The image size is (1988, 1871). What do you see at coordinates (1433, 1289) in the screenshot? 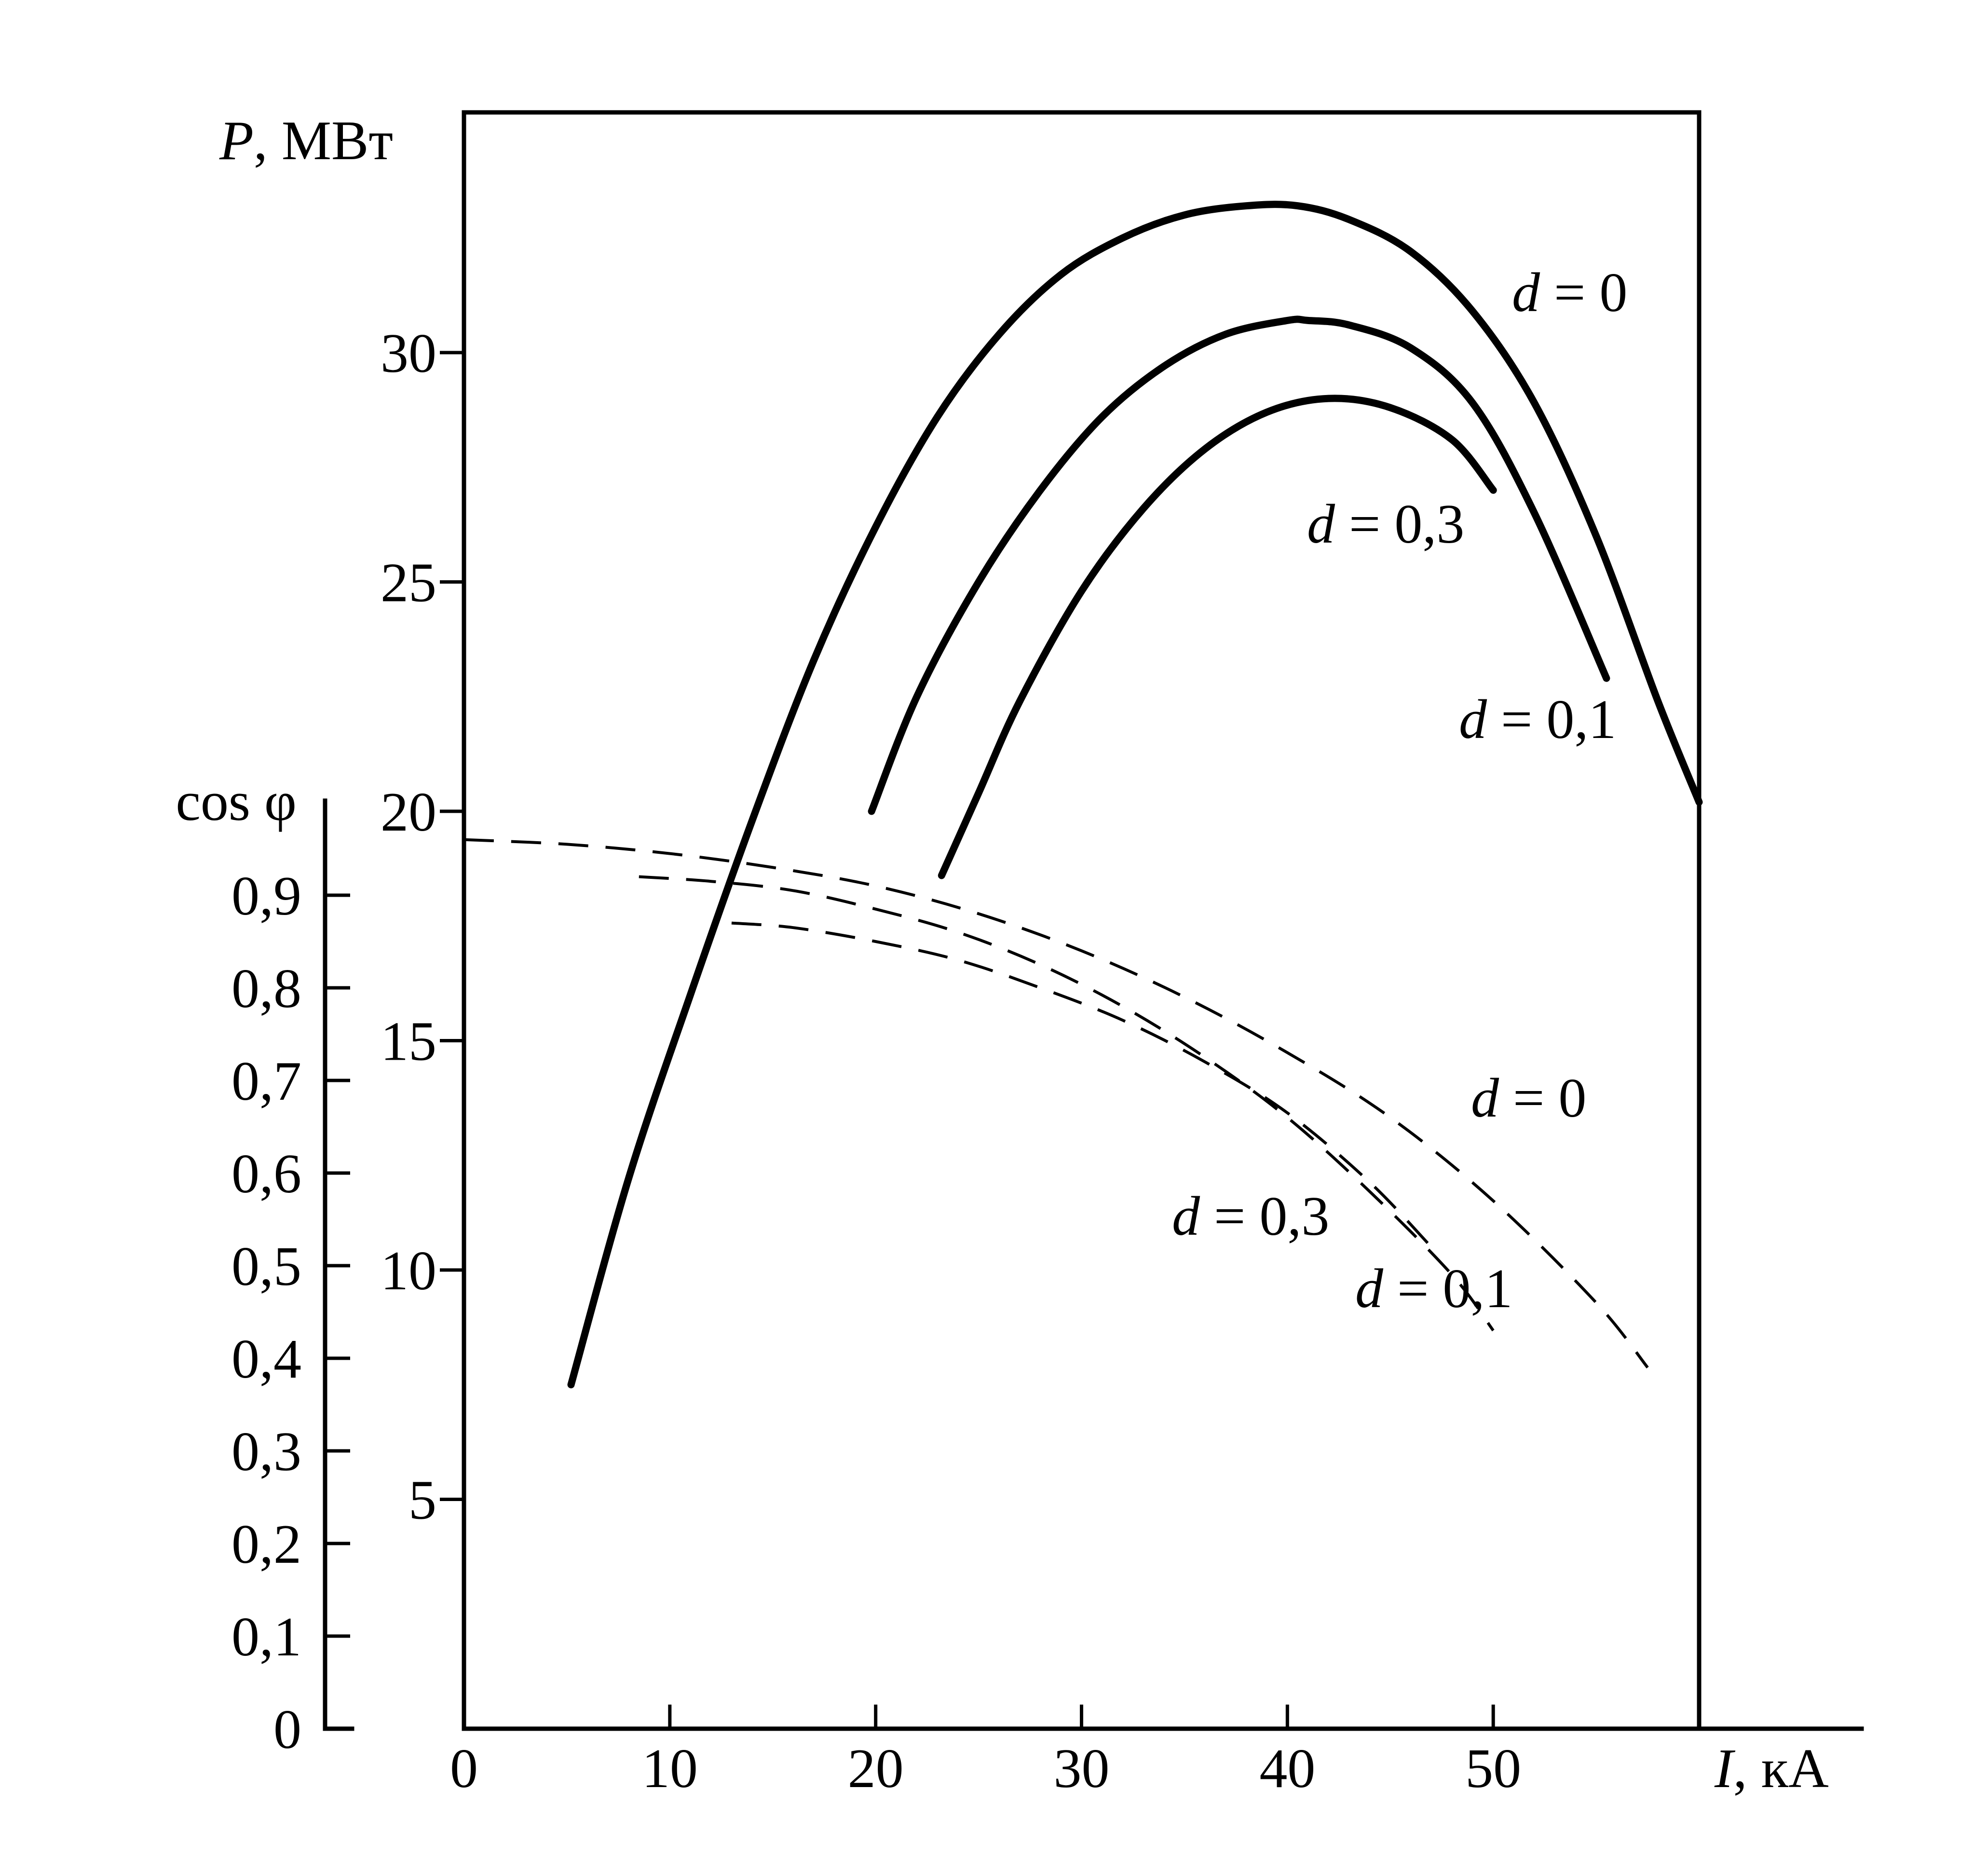
I see `annotation-cos-d01: d = 0,1` at bounding box center [1433, 1289].